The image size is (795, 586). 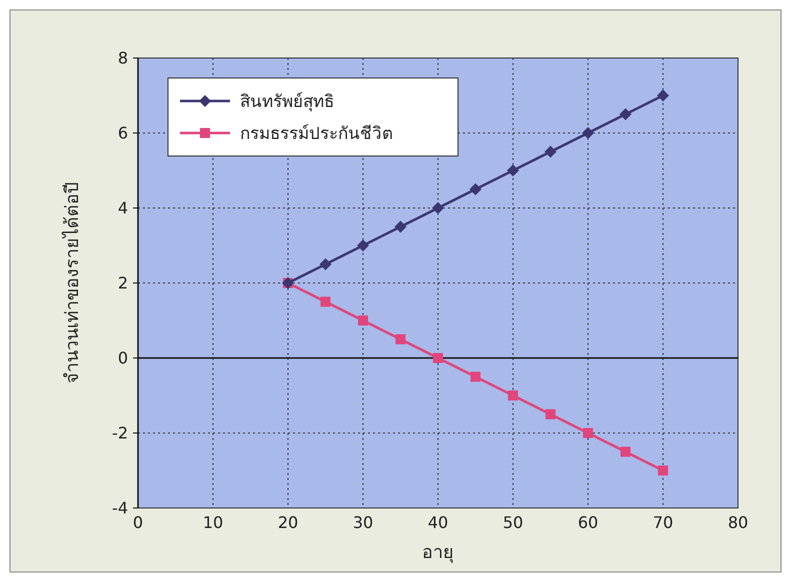 What do you see at coordinates (316, 134) in the screenshot?
I see `legend-label: กรมธรรม์ประกันชีวิต` at bounding box center [316, 134].